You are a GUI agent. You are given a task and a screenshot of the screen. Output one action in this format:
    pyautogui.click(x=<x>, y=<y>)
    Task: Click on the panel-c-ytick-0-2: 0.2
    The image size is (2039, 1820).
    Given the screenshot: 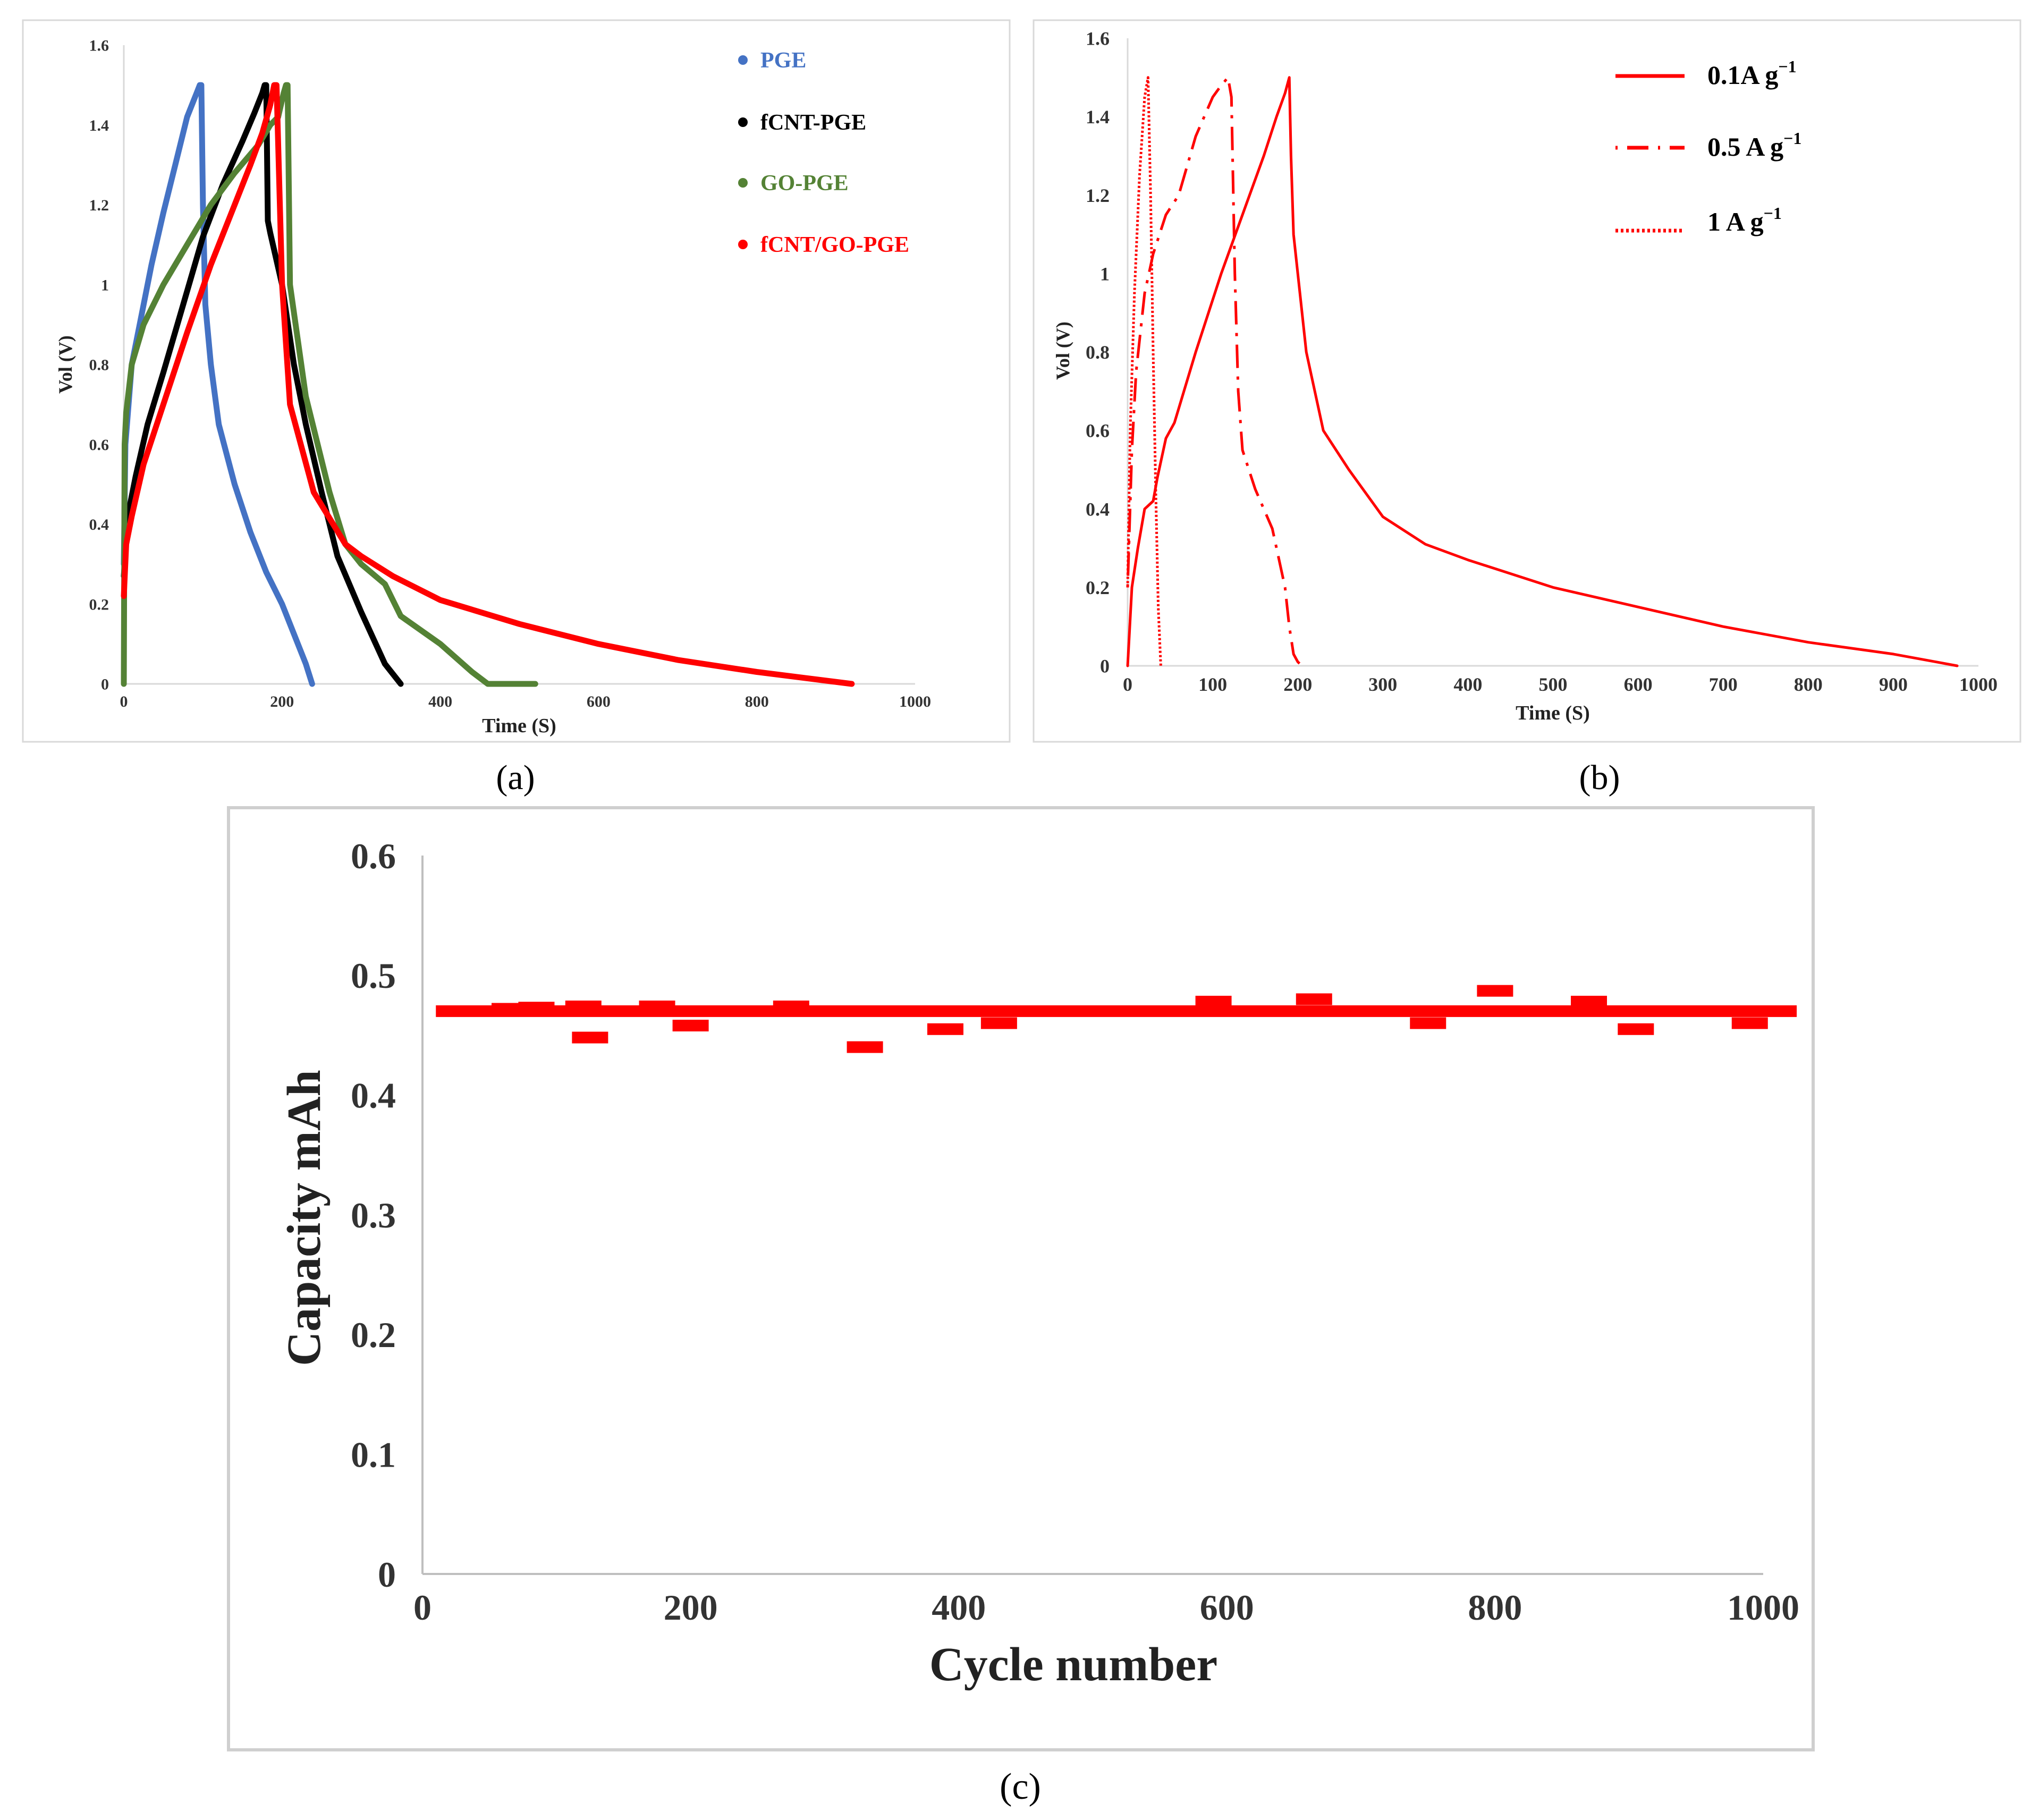 What is the action you would take?
    pyautogui.click(x=373, y=1335)
    